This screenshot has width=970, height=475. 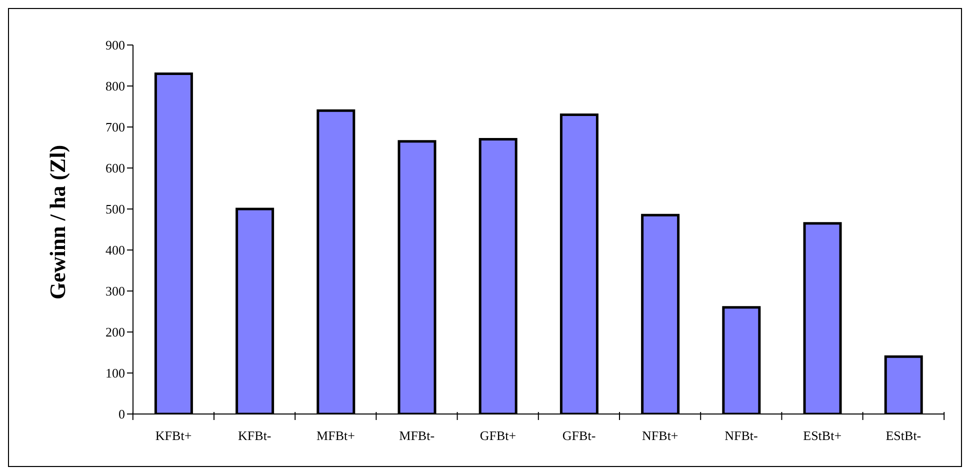 What do you see at coordinates (255, 435) in the screenshot?
I see `x-tick-label: KFBt-` at bounding box center [255, 435].